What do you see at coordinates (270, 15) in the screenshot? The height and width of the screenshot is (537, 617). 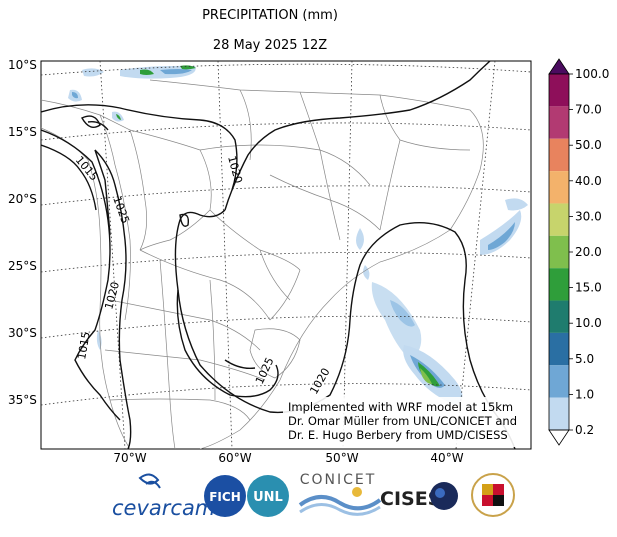 I see `figure-title: PRECIPITATION (mm)` at bounding box center [270, 15].